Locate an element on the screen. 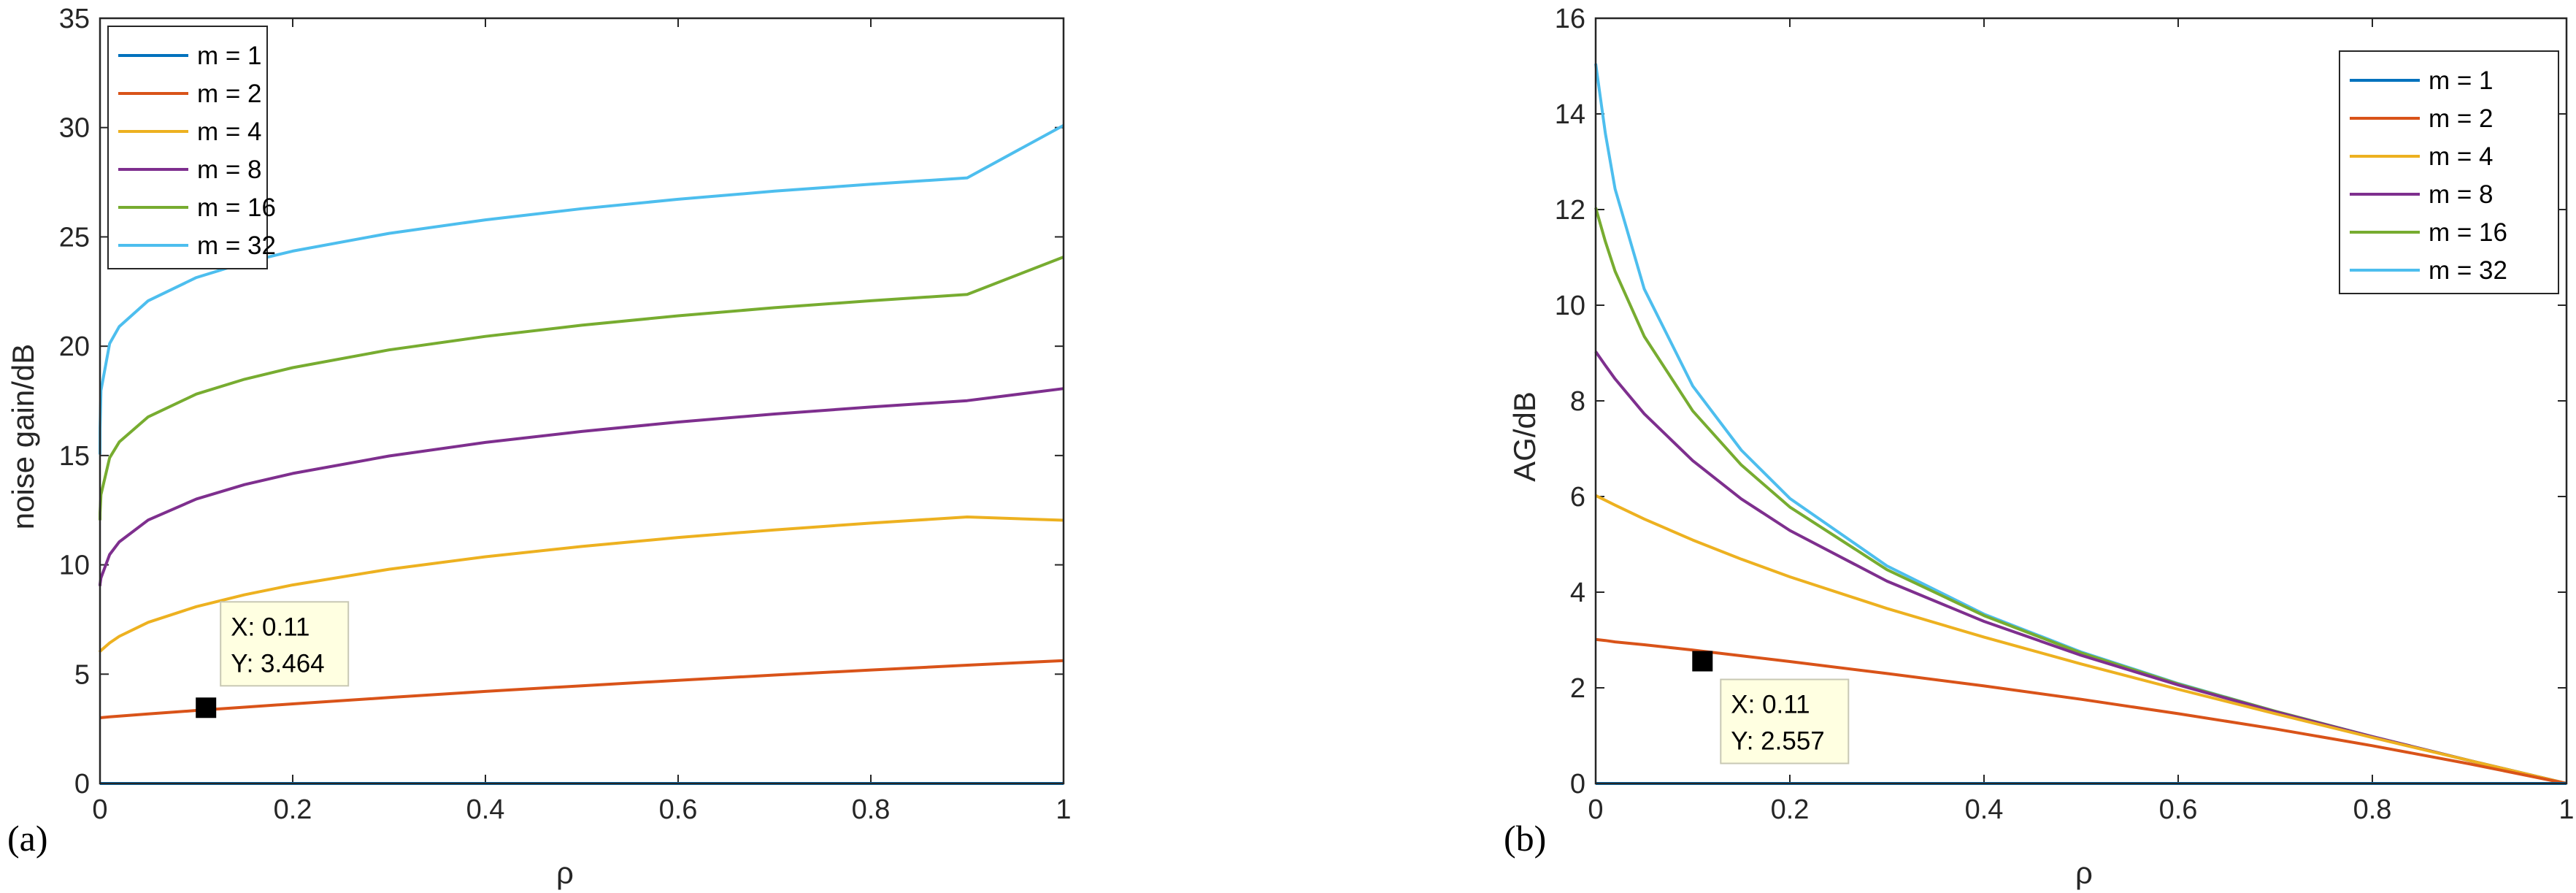  y-tick-label: 16 is located at coordinates (1570, 19).